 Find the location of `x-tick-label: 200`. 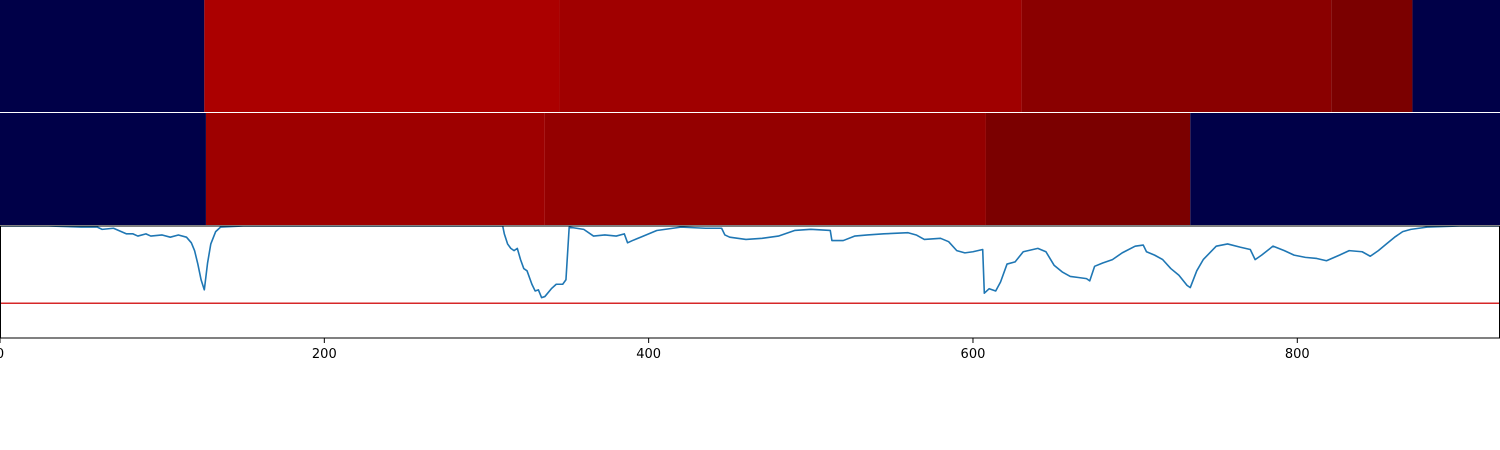

x-tick-label: 200 is located at coordinates (324, 354).